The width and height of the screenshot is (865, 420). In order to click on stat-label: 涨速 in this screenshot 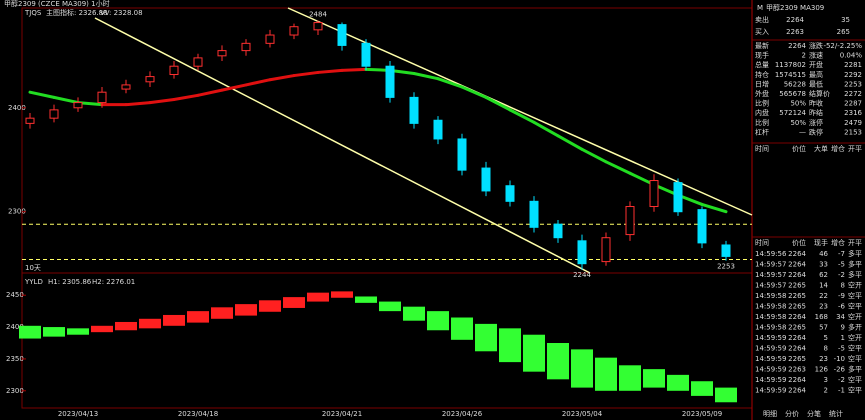, I will do `click(816, 55)`.